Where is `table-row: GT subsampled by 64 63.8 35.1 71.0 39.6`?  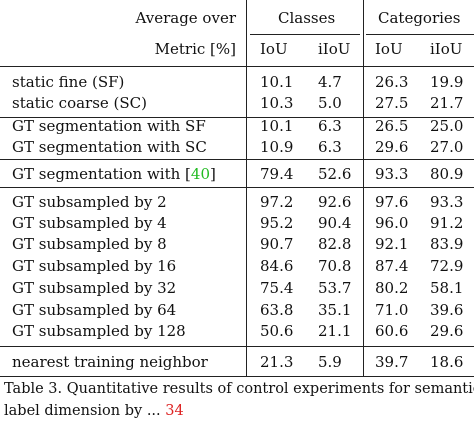 table-row: GT subsampled by 64 63.8 35.1 71.0 39.6 is located at coordinates (237, 310).